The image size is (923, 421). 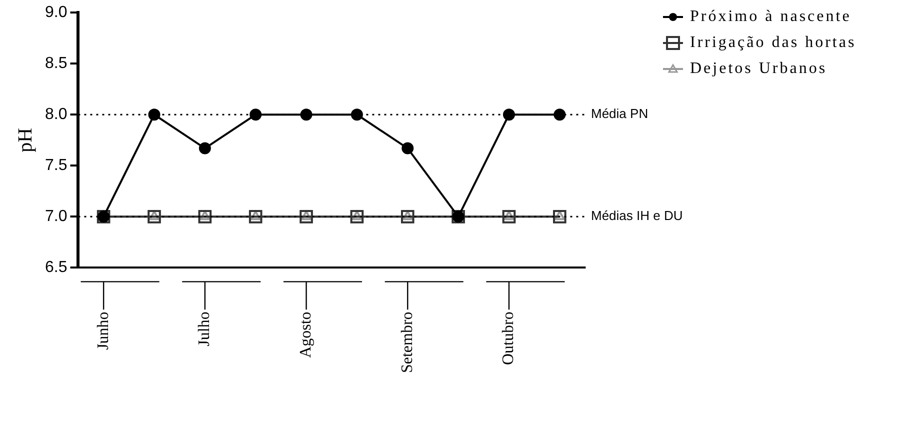 What do you see at coordinates (56, 63) in the screenshot?
I see `y-tick-label: 8.5` at bounding box center [56, 63].